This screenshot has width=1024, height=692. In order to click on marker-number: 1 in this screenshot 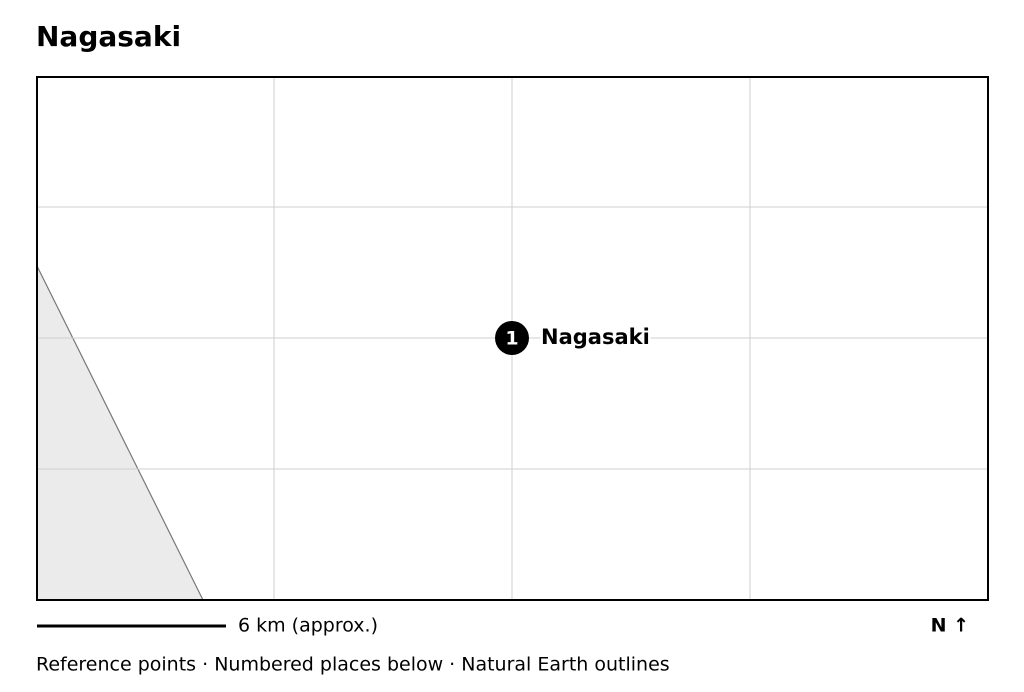, I will do `click(511, 339)`.